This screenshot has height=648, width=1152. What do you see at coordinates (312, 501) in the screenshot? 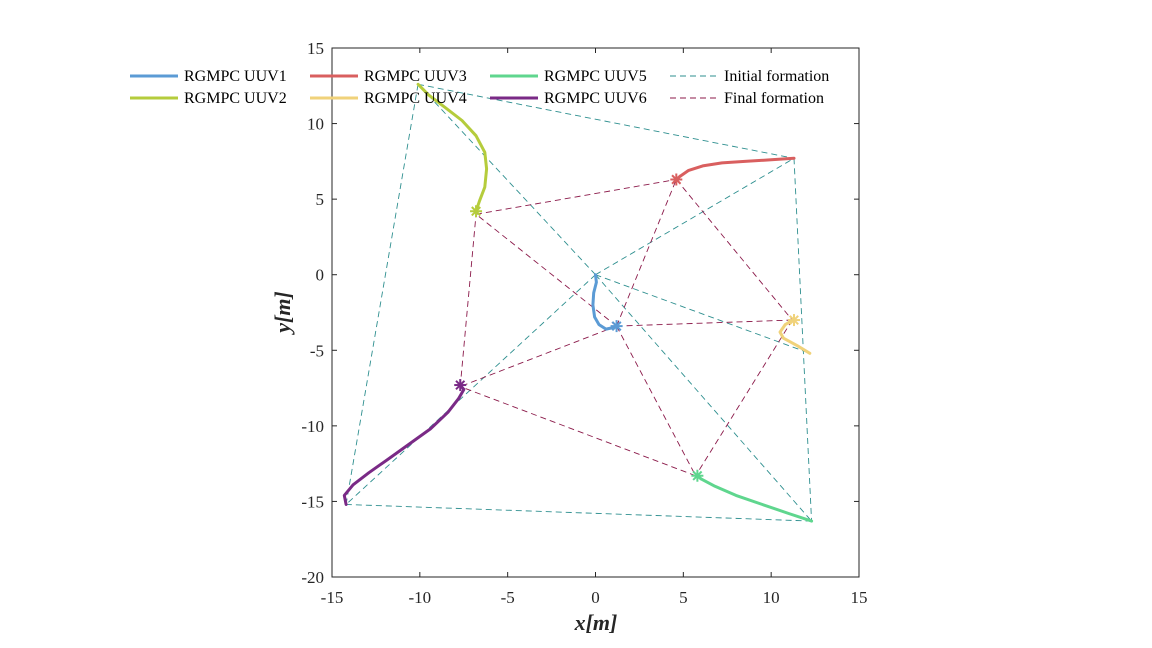
I see `y-tick-label: -15` at bounding box center [312, 501].